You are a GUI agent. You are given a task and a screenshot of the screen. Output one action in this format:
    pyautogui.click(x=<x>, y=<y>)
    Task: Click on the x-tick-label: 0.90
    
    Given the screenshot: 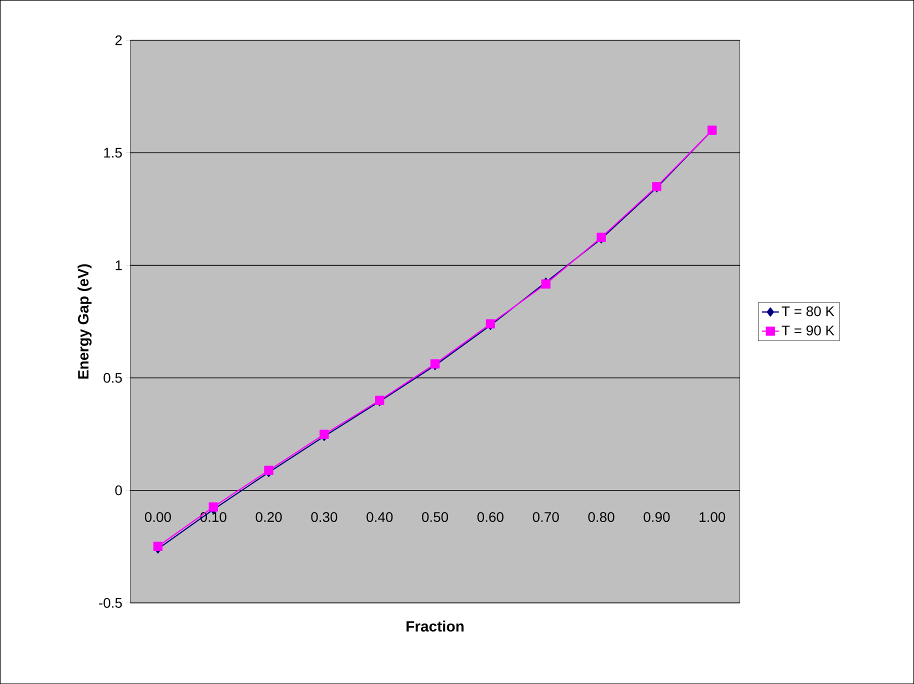 What is the action you would take?
    pyautogui.click(x=657, y=517)
    